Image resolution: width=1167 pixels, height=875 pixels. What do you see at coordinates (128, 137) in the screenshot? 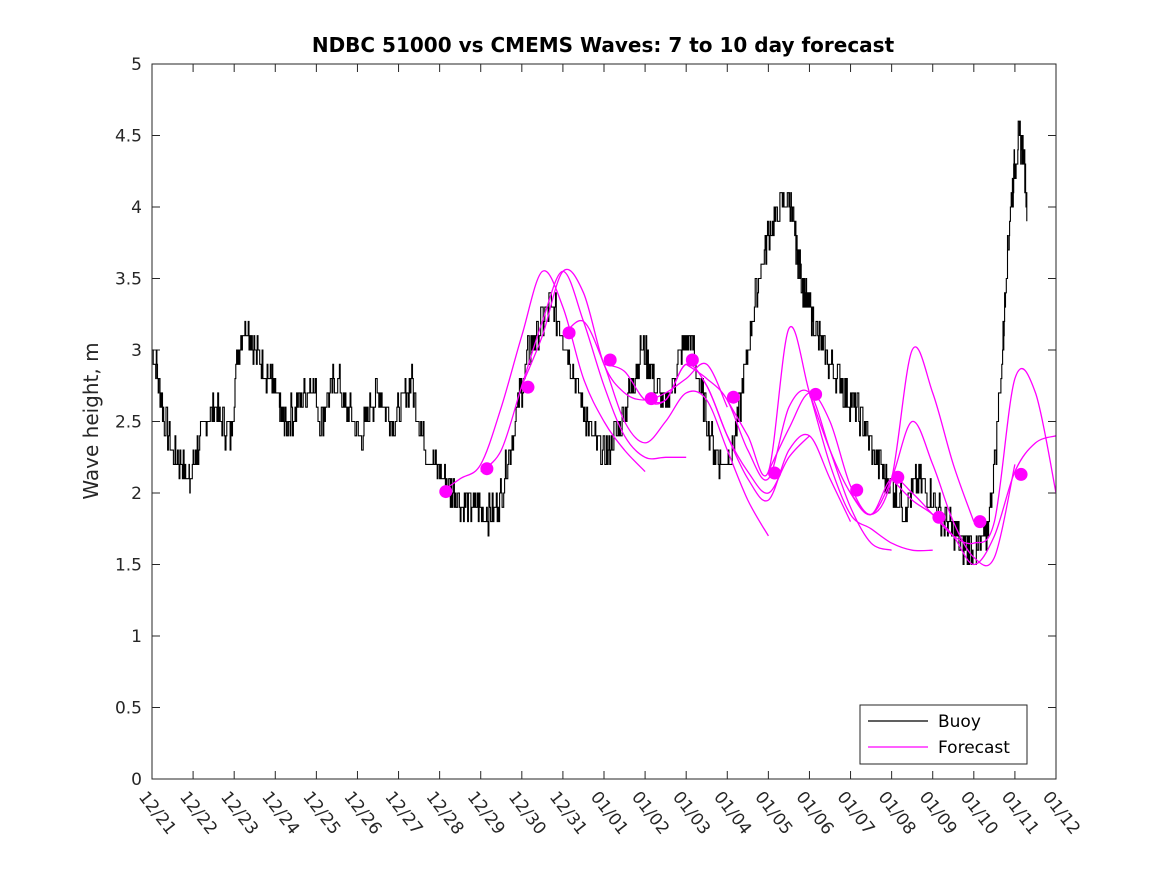
I see `y-tick-label: 4.5` at bounding box center [128, 137].